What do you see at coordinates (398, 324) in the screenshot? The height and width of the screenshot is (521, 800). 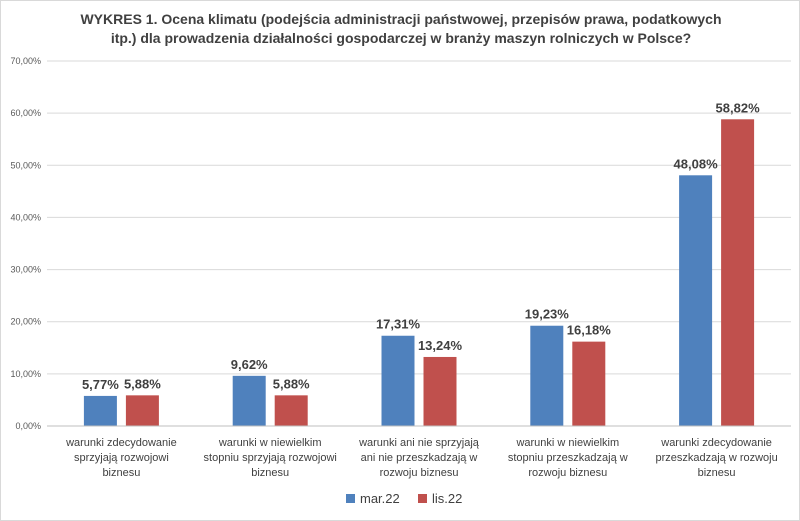 I see `data-label: 17,31%` at bounding box center [398, 324].